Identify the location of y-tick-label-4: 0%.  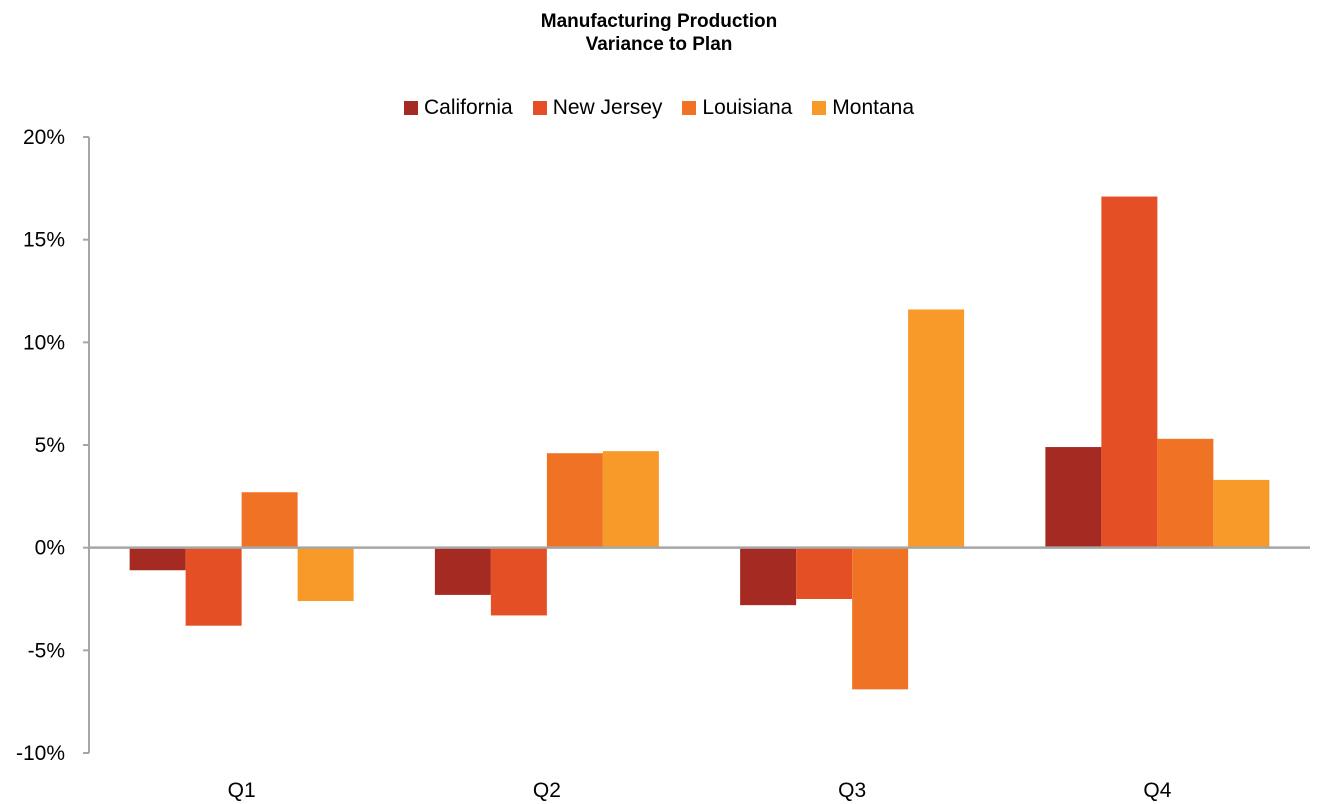
(50, 548).